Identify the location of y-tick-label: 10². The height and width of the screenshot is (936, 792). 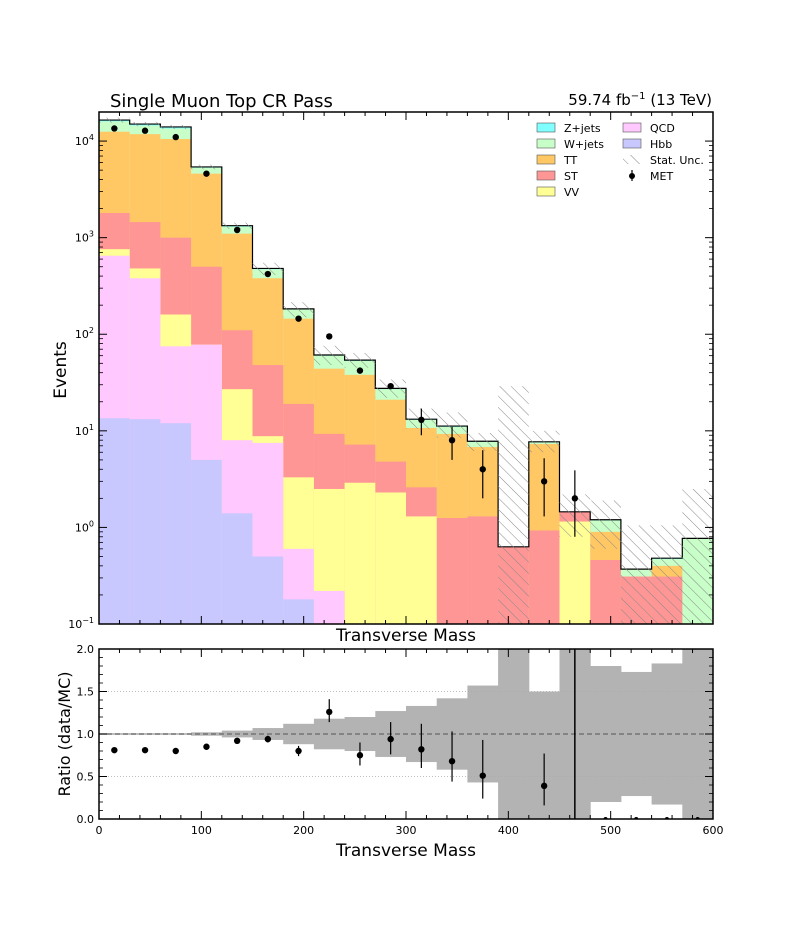
(84, 333).